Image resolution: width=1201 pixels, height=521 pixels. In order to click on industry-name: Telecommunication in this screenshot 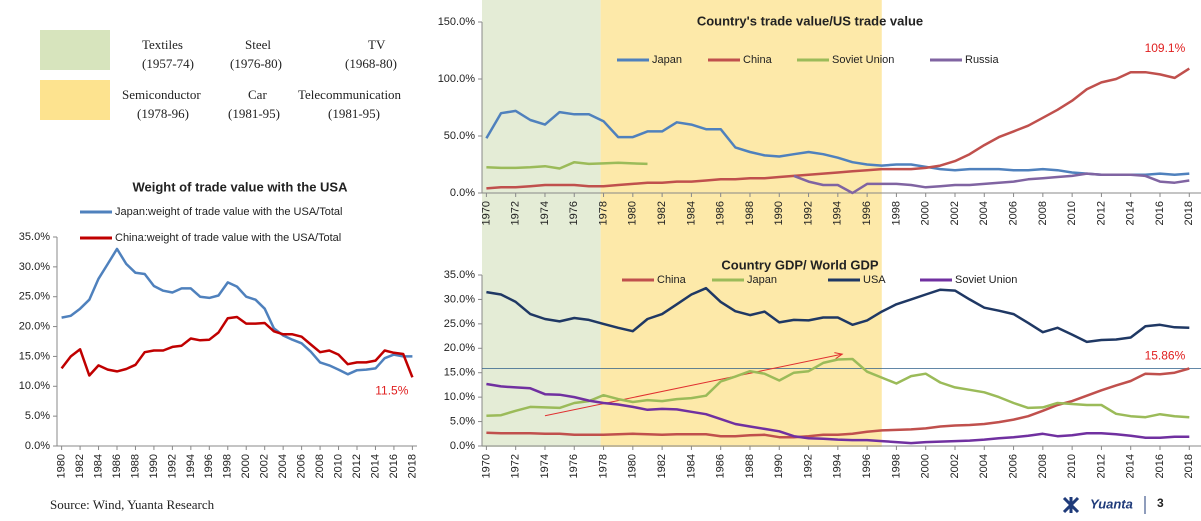, I will do `click(350, 94)`.